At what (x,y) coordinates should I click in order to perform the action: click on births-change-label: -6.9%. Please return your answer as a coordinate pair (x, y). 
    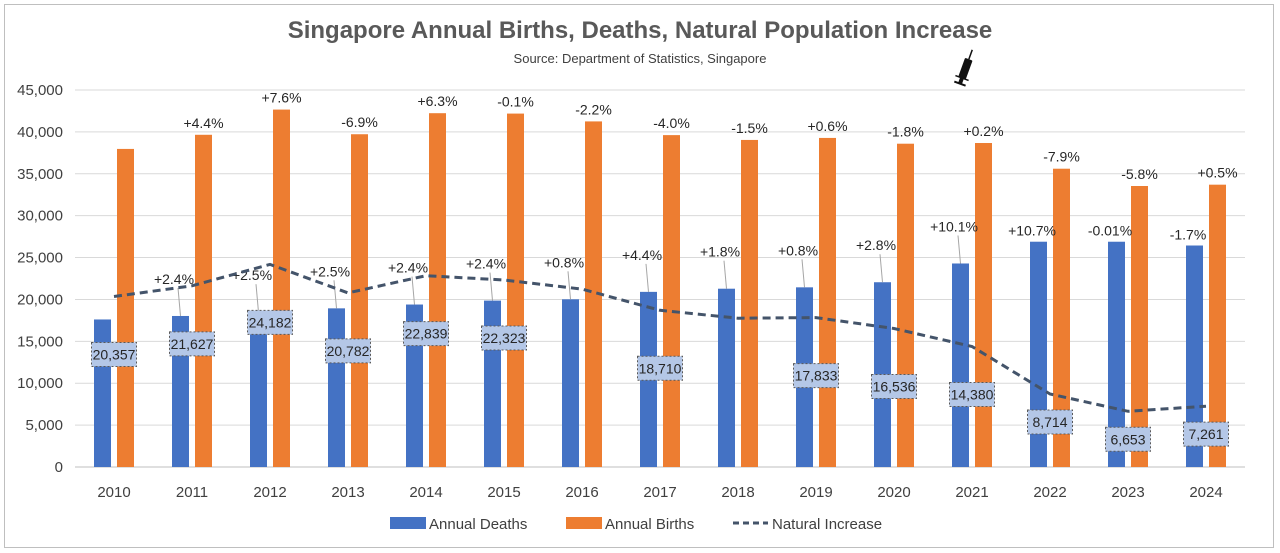
    Looking at the image, I should click on (359, 122).